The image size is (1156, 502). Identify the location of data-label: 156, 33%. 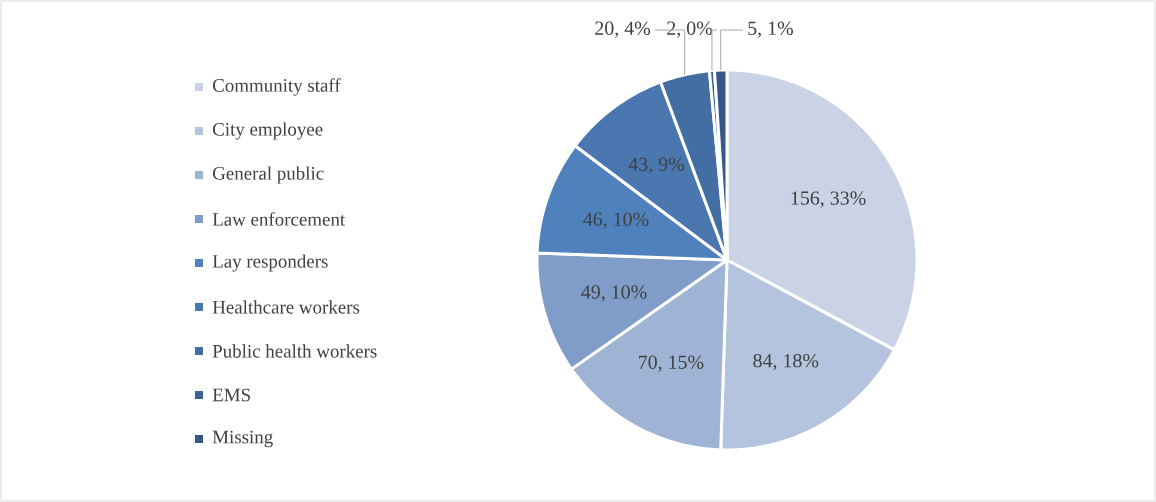
(828, 199).